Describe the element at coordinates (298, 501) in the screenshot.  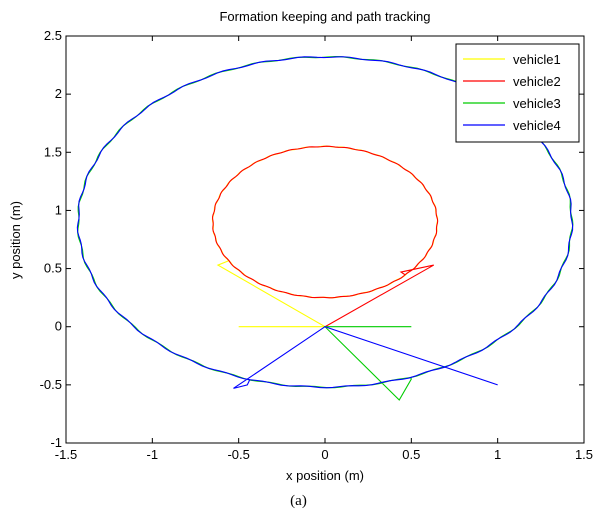
I see `figure-caption: (a)` at that location.